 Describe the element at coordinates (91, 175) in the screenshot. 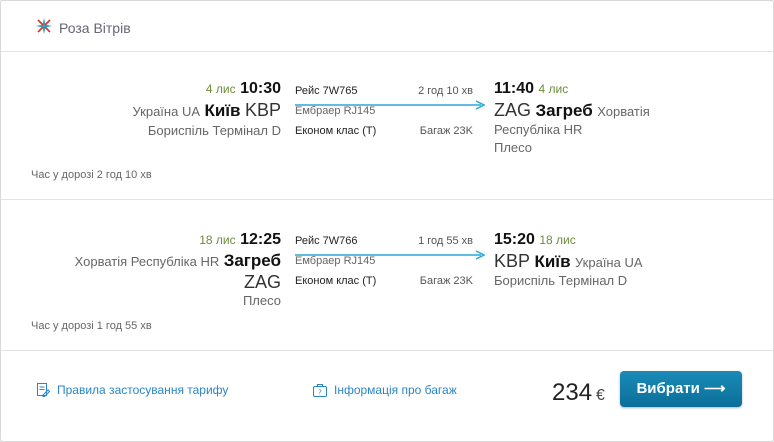

I see `total-travel-time: Час у дорозі 2 год 10 хв` at that location.